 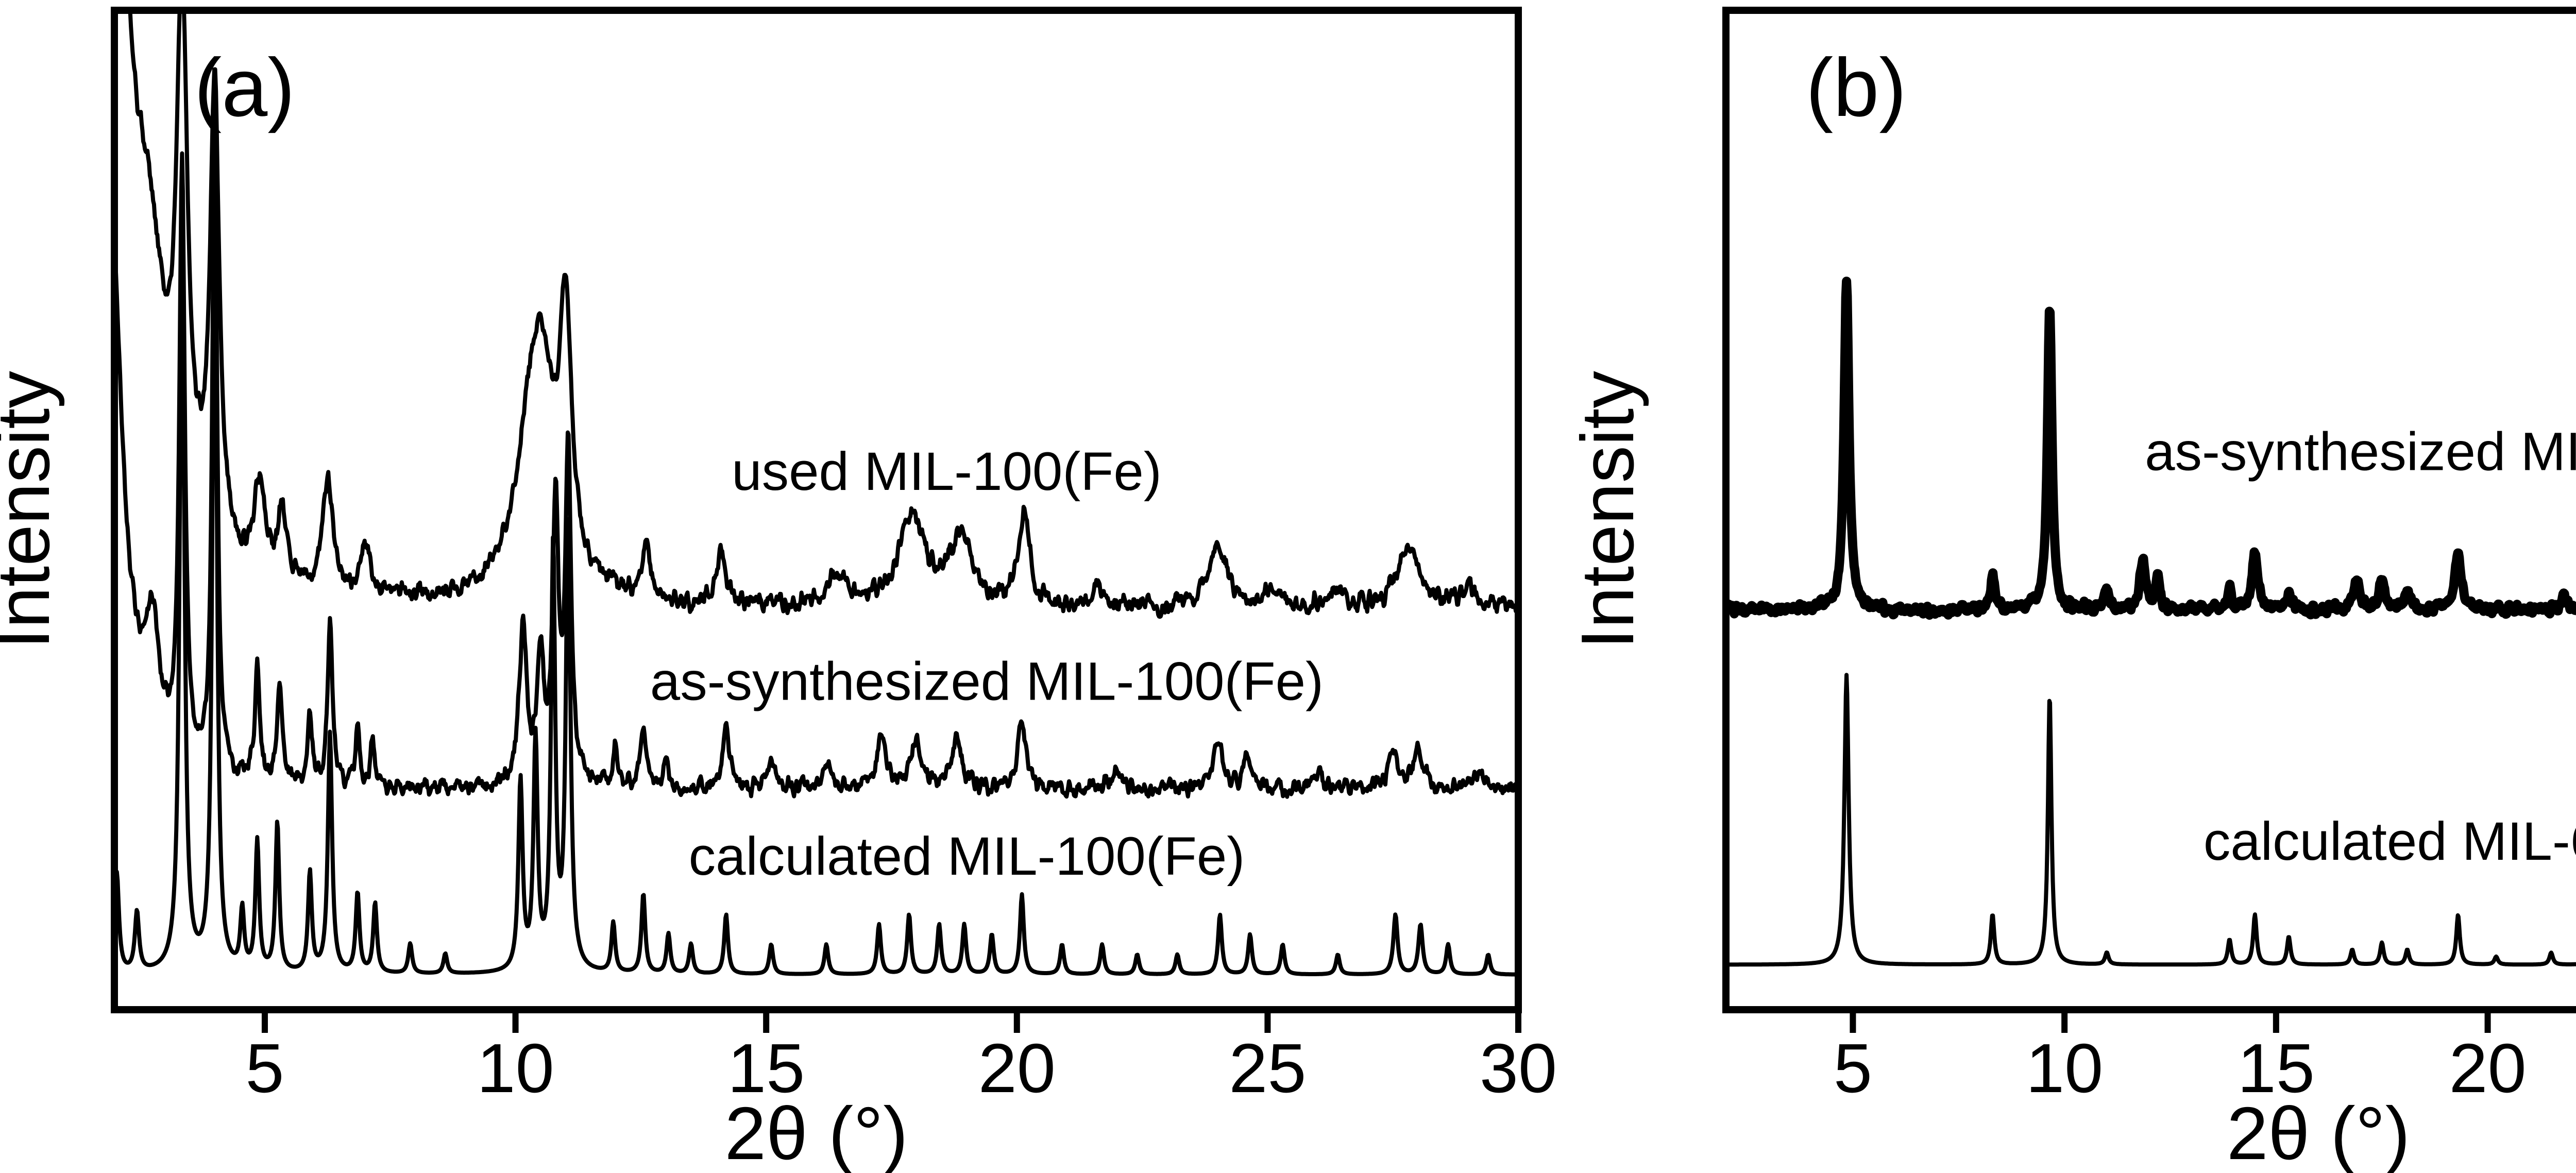 What do you see at coordinates (1267, 1068) in the screenshot?
I see `x-tick-label: 25` at bounding box center [1267, 1068].